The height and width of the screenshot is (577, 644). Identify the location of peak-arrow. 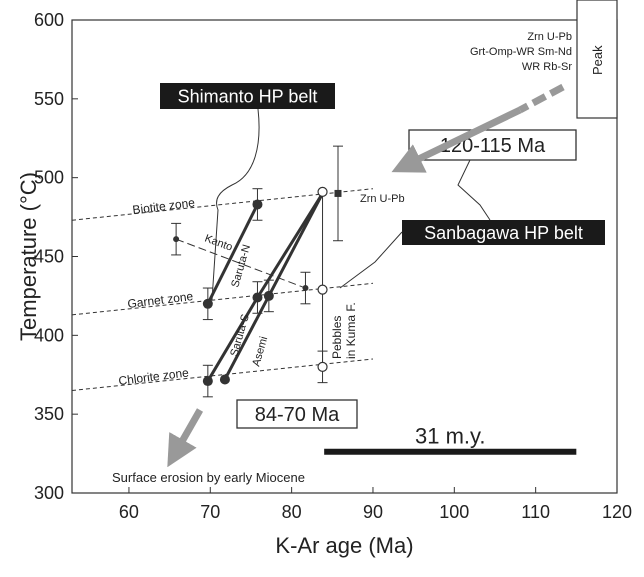
(456, 139).